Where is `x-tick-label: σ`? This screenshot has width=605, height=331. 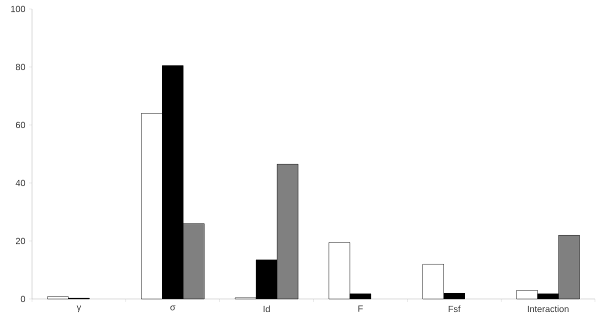
x-tick-label: σ is located at coordinates (173, 308).